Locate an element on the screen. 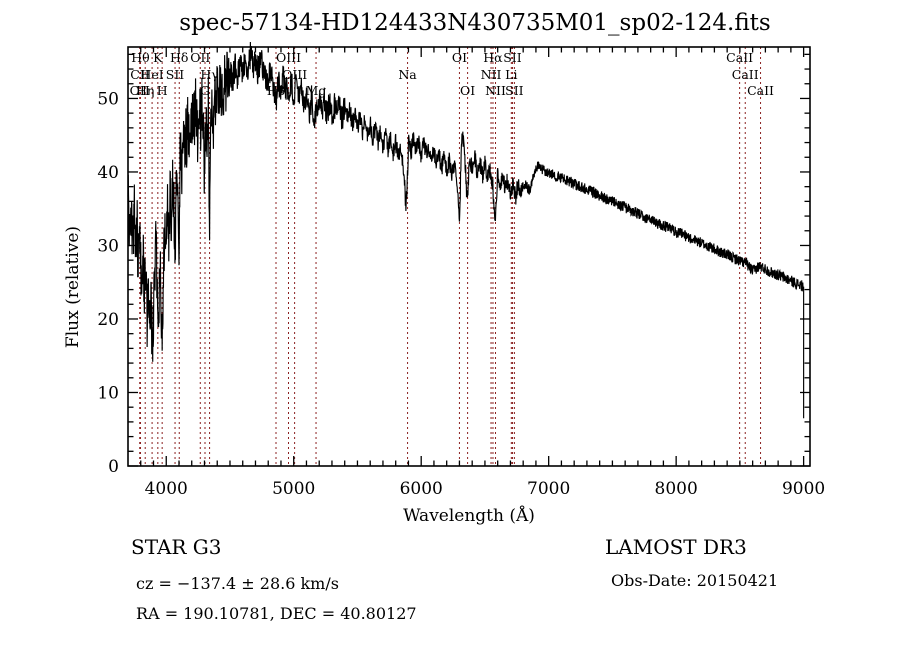 This screenshot has height=649, width=900. x-tick-label: 6000 is located at coordinates (421, 489).